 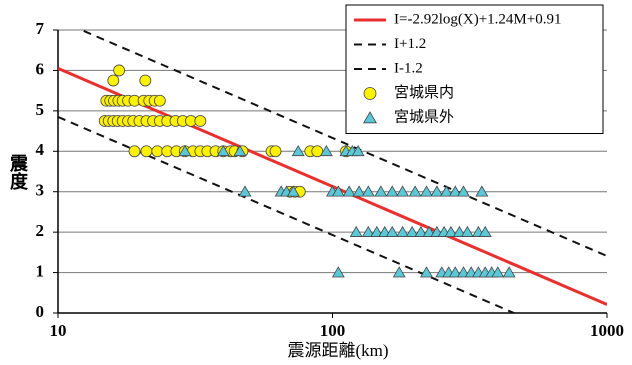 I want to click on x-tick-label: 100, so click(x=333, y=330).